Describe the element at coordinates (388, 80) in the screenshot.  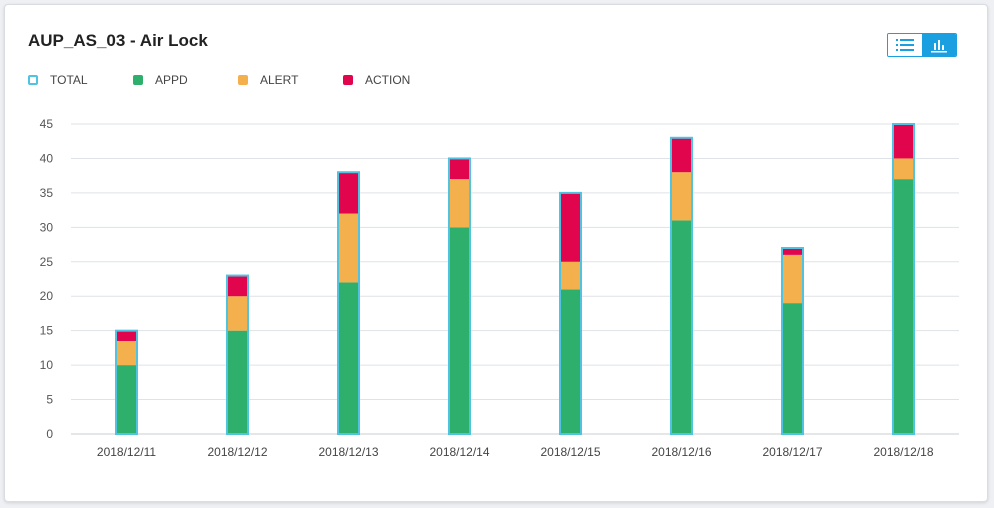
I see `legend-label-action: ACTION` at that location.